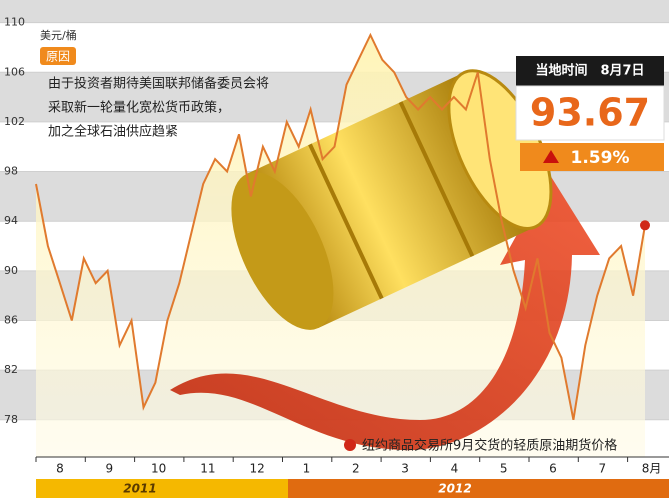 The image size is (669, 502). I want to click on year-label: 2011, so click(139, 489).